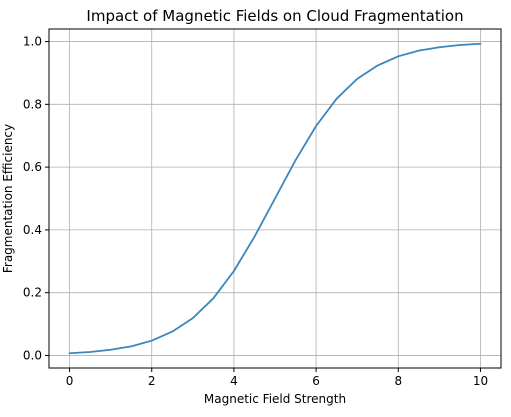  I want to click on y-tick-label: 0.0, so click(32, 355).